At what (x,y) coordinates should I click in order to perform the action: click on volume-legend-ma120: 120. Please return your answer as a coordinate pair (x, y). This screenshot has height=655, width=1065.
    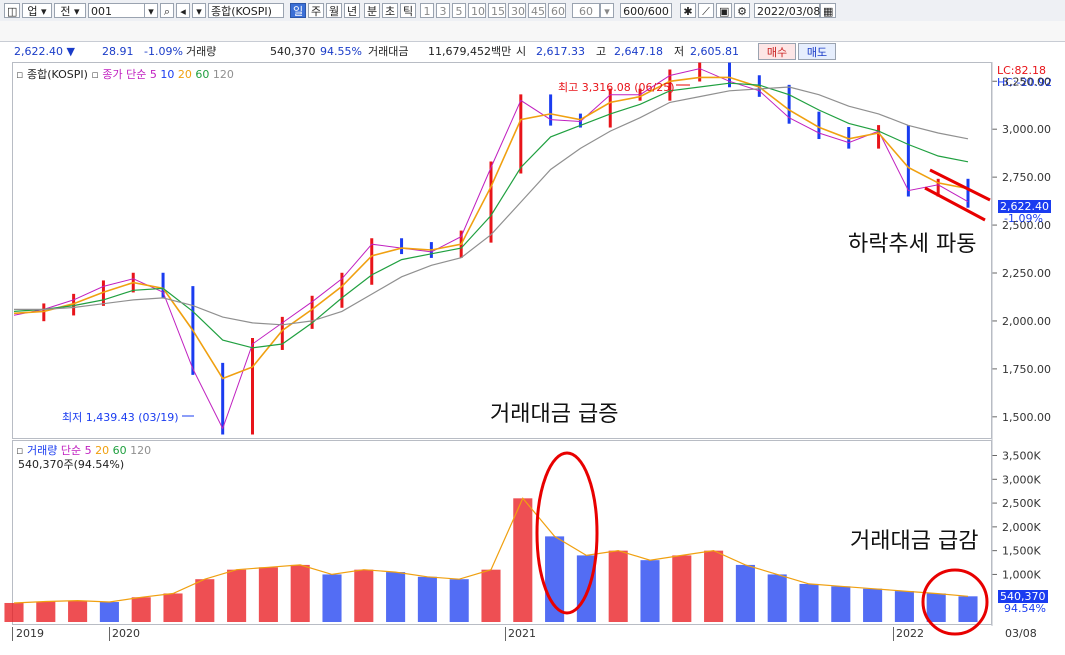
    Looking at the image, I should click on (141, 450).